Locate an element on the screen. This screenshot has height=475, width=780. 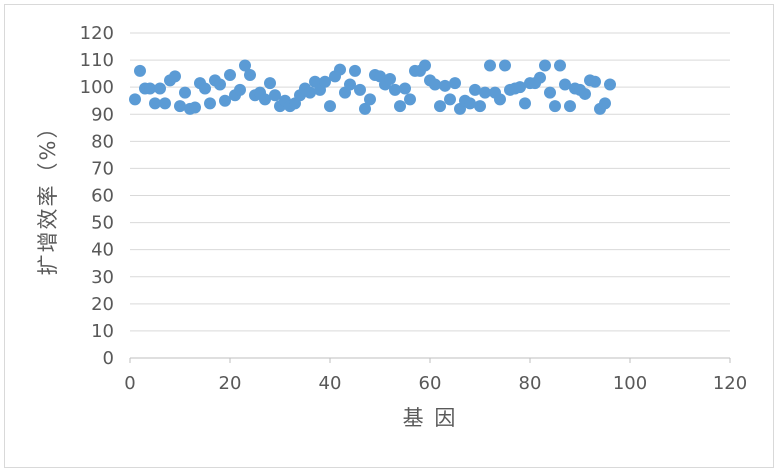
y-axis-title: 扩增效率（%） is located at coordinates (48, 196).